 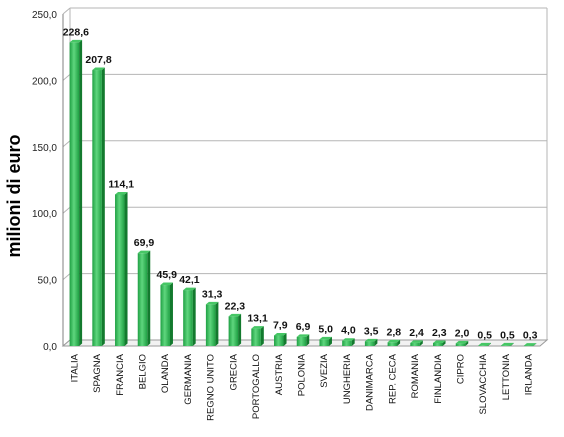 What do you see at coordinates (121, 184) in the screenshot?
I see `data-label: 114,1` at bounding box center [121, 184].